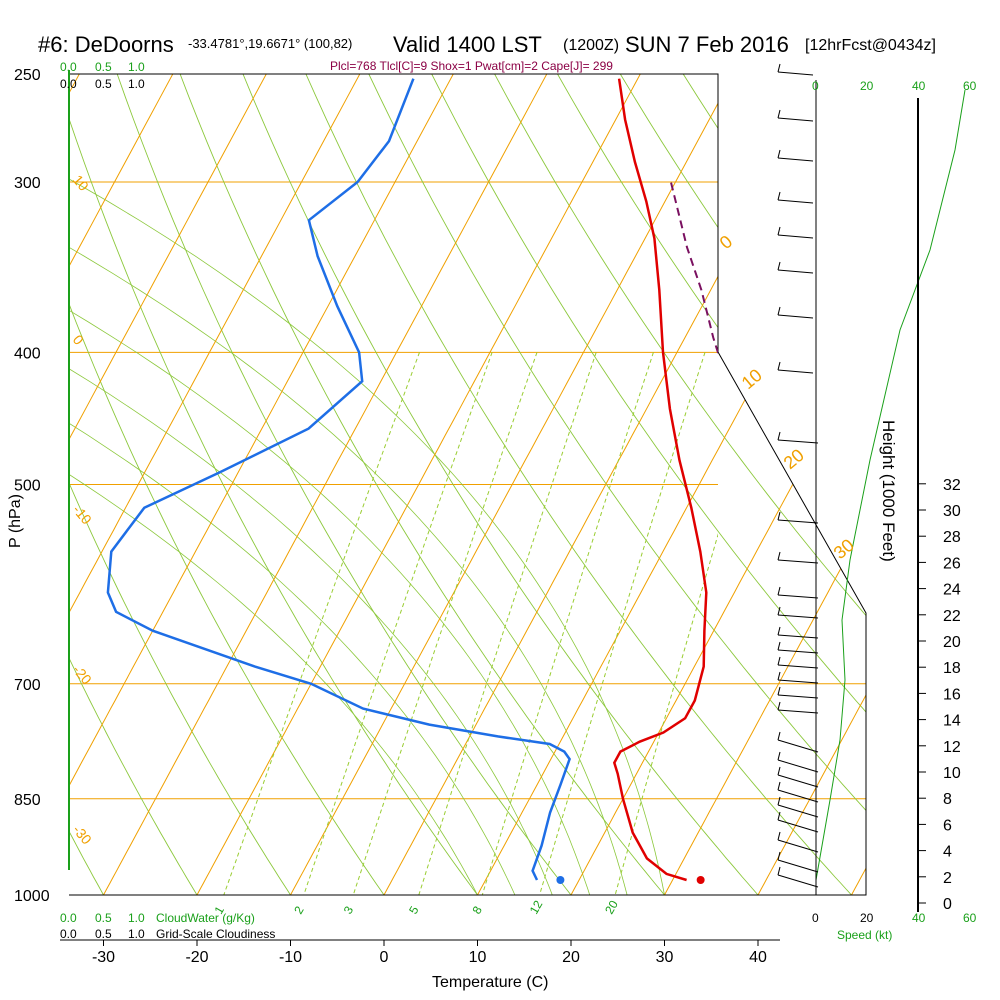  What do you see at coordinates (665, 957) in the screenshot?
I see `temp-tick-label: 30` at bounding box center [665, 957].